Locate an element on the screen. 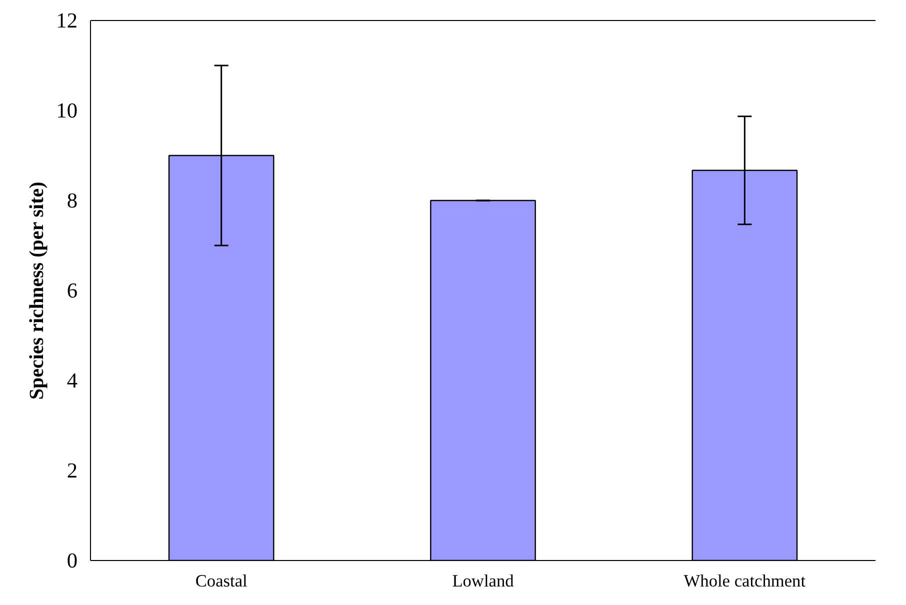 This screenshot has height=605, width=906. y-tick-label: 2 is located at coordinates (72, 470).